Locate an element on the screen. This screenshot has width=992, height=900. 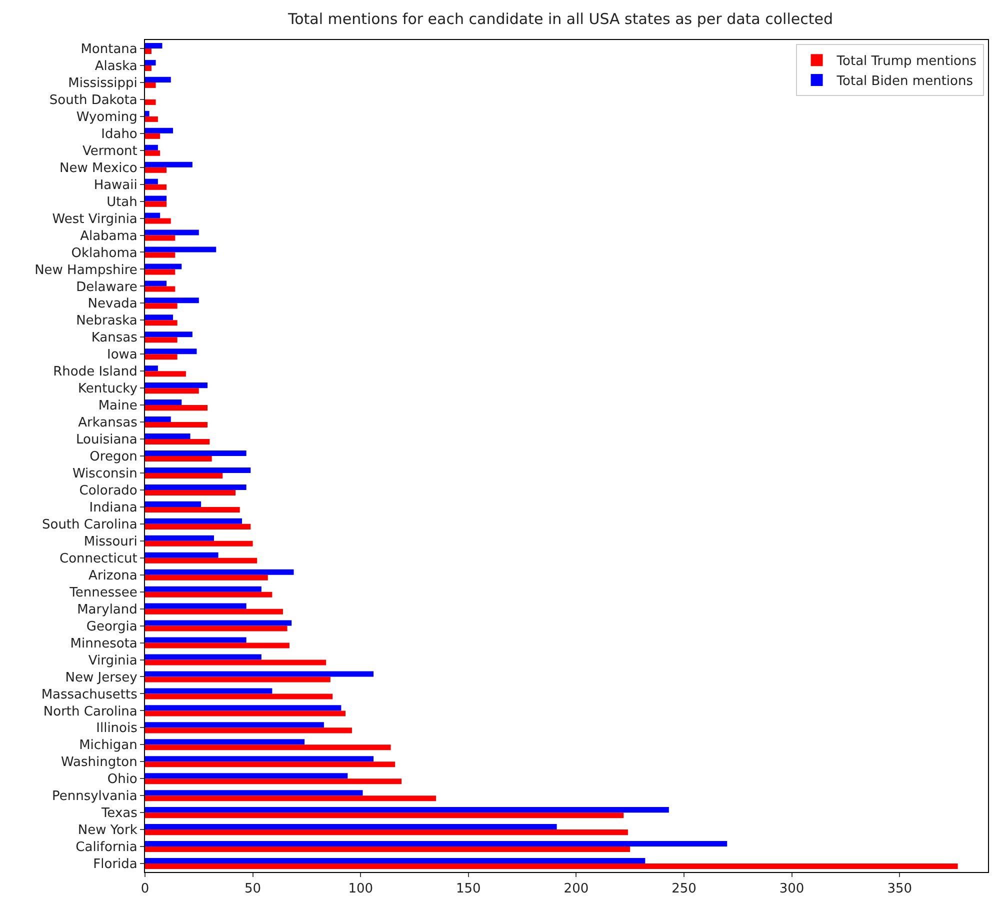
y-tick-label: Washington is located at coordinates (99, 762).